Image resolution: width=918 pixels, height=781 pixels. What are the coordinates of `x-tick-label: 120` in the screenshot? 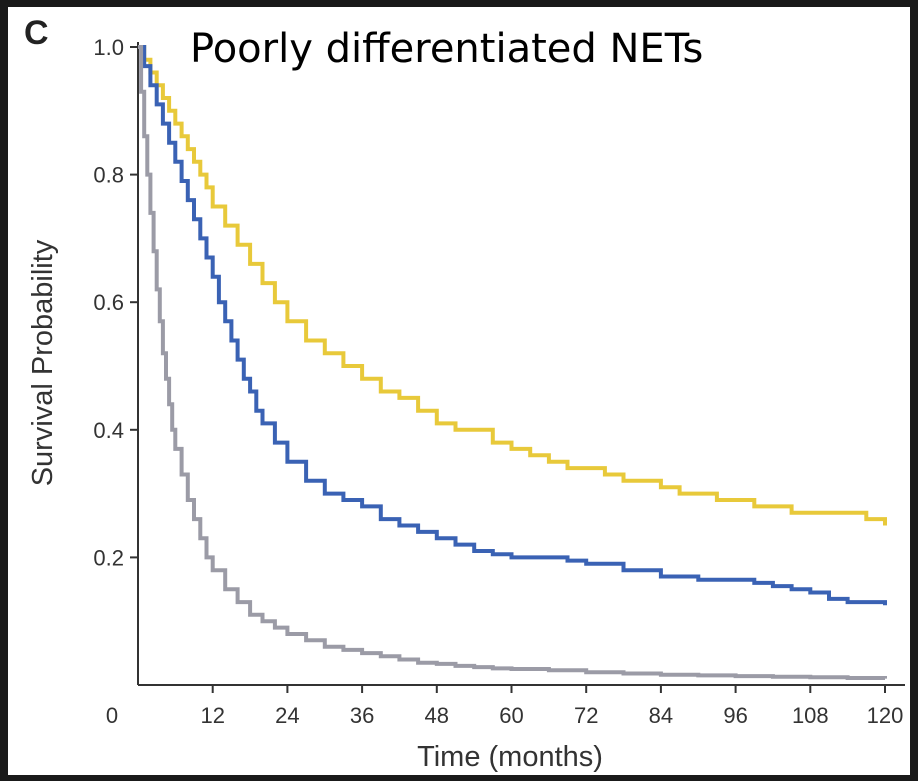 It's located at (885, 715).